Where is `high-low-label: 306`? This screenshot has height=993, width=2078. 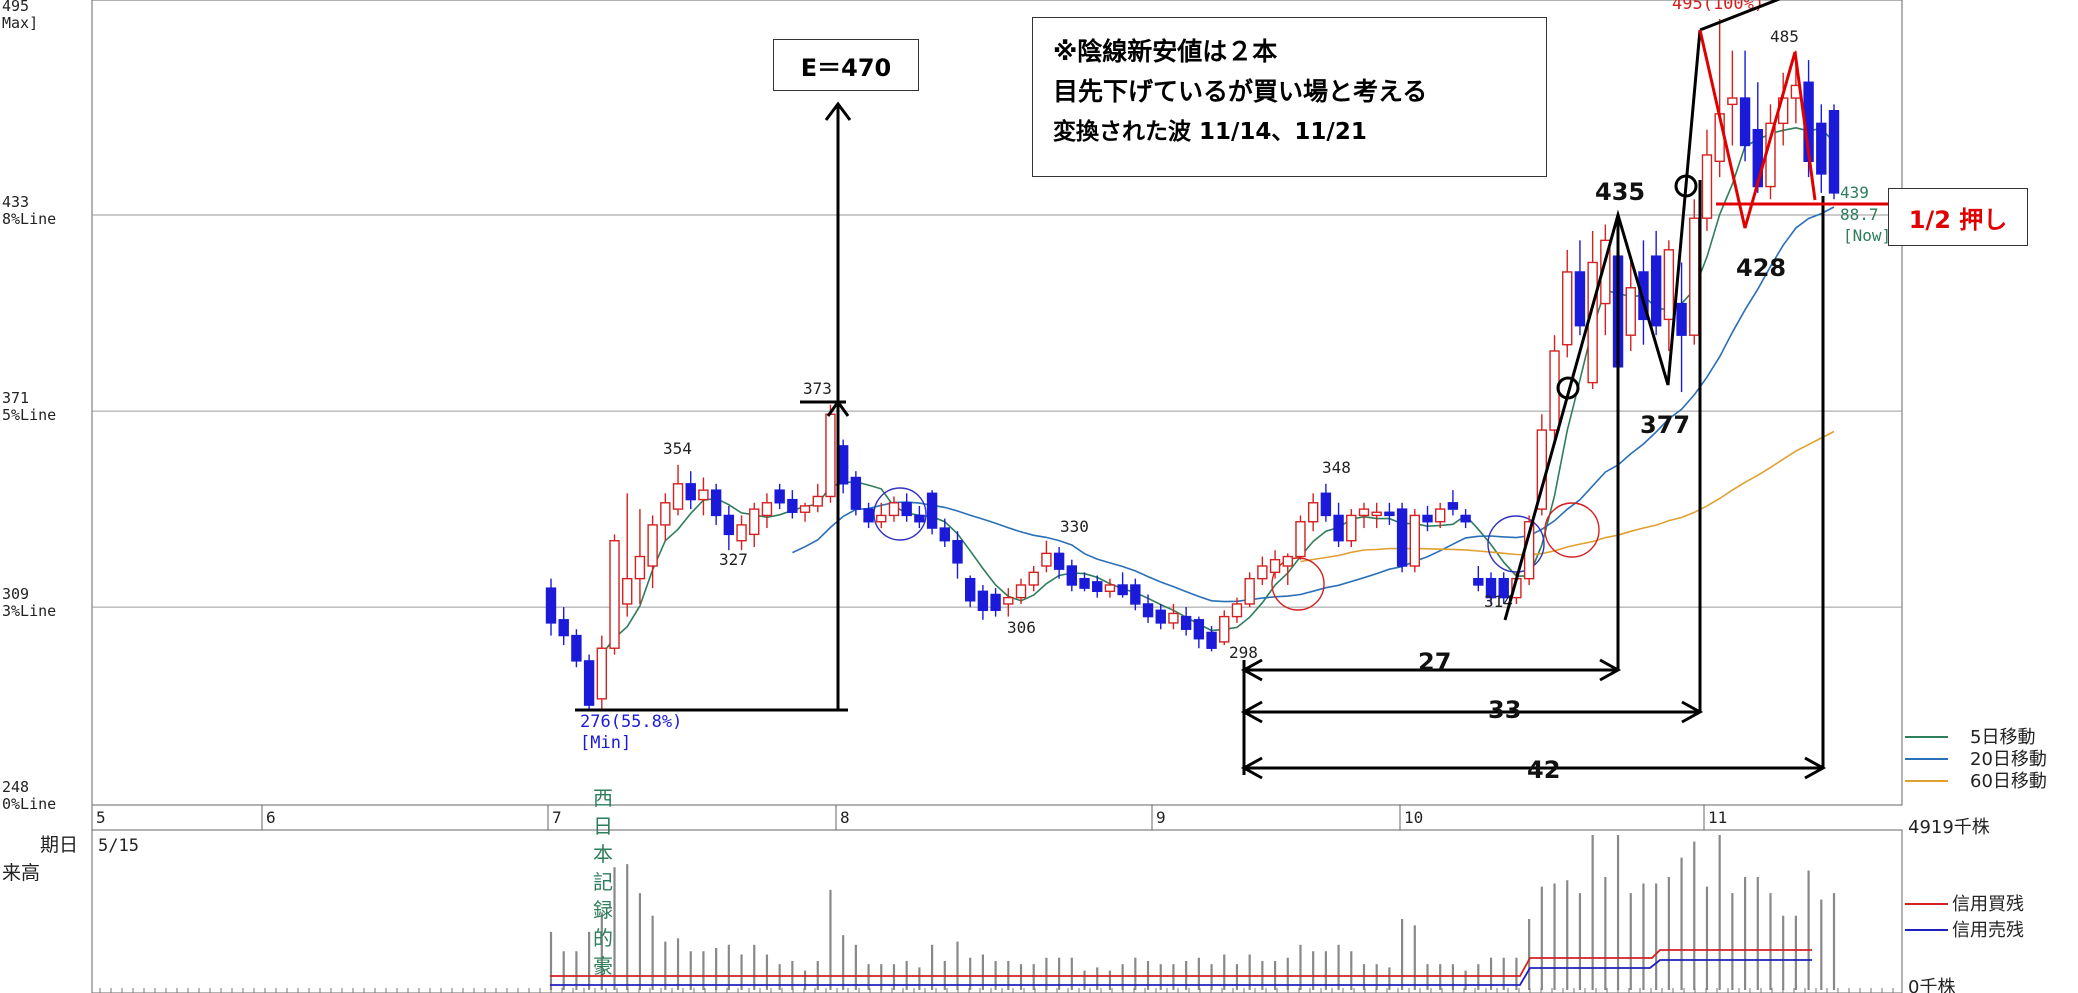
high-low-label: 306 is located at coordinates (1021, 627).